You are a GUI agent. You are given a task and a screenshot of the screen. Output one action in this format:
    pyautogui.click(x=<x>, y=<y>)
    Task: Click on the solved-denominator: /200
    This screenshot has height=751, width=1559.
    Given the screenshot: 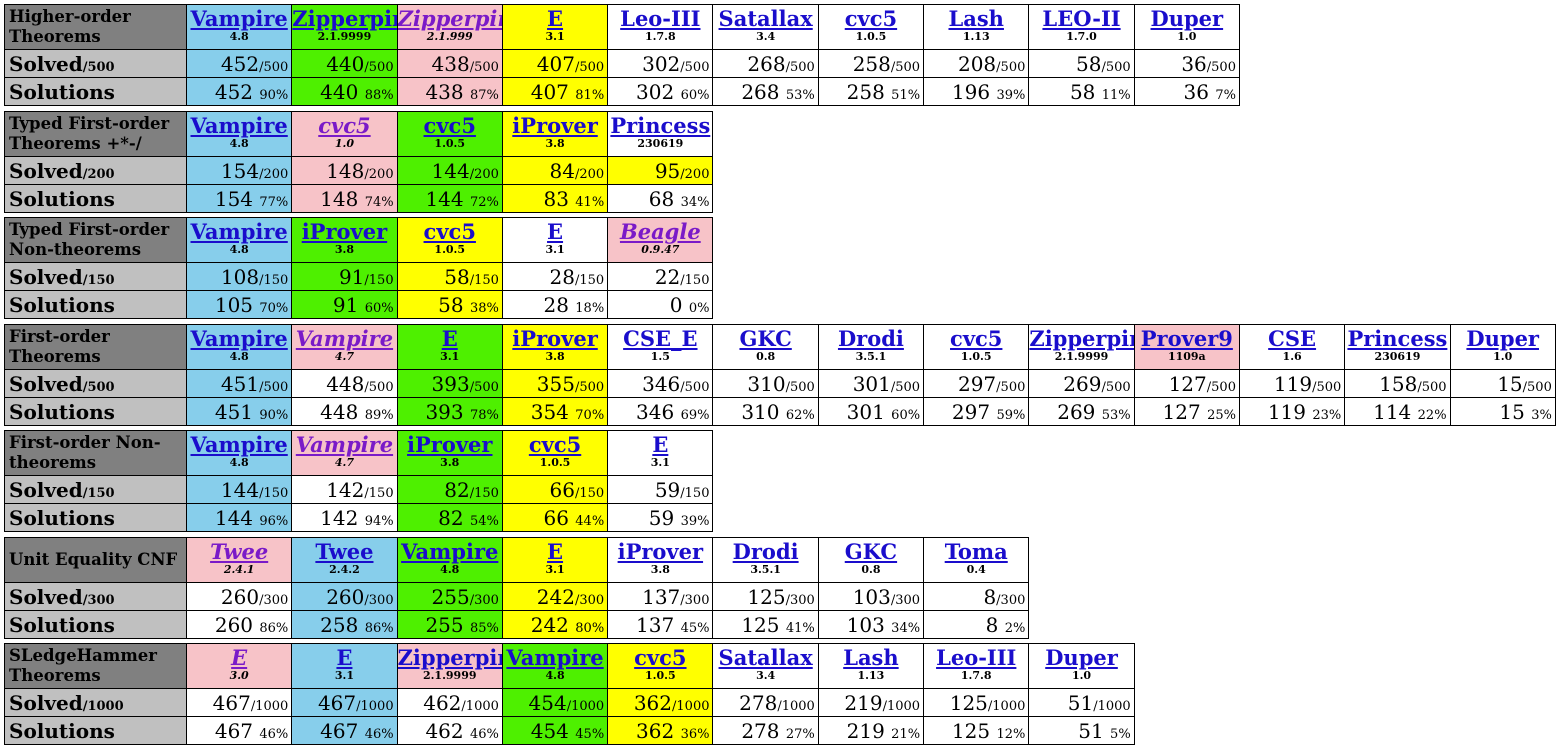 What is the action you would take?
    pyautogui.click(x=695, y=174)
    